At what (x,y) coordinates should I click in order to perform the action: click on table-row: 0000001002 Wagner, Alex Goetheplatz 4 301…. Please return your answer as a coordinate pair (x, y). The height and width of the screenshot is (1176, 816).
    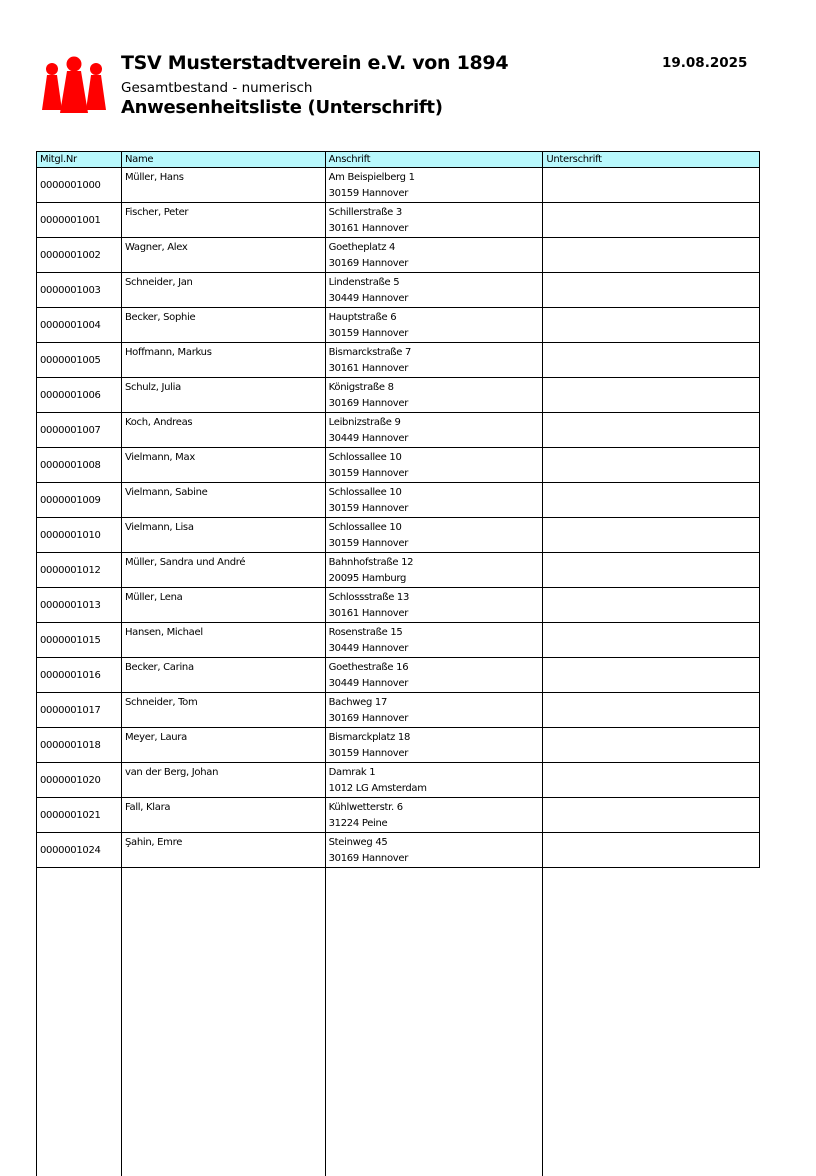
    Looking at the image, I should click on (398, 255).